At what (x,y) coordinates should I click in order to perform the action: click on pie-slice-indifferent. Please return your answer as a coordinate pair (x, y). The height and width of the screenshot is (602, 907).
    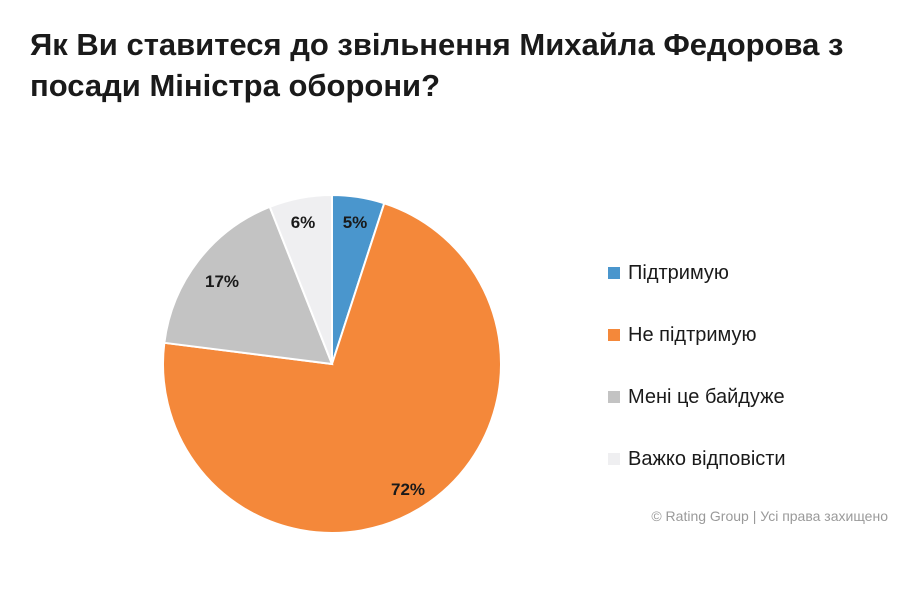
    Looking at the image, I should click on (248, 285).